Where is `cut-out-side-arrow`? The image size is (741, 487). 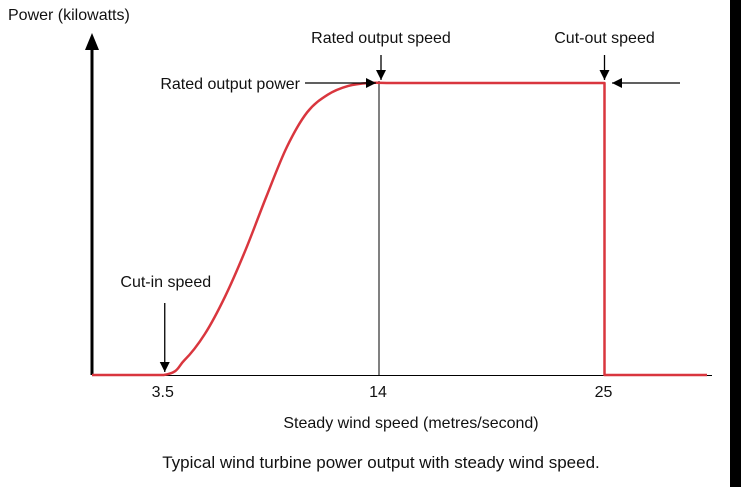 cut-out-side-arrow is located at coordinates (646, 83).